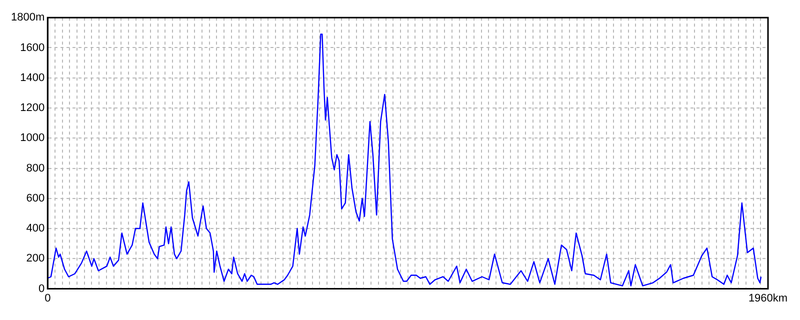 This screenshot has height=320, width=800. I want to click on x-tick-label: 1960km, so click(768, 298).